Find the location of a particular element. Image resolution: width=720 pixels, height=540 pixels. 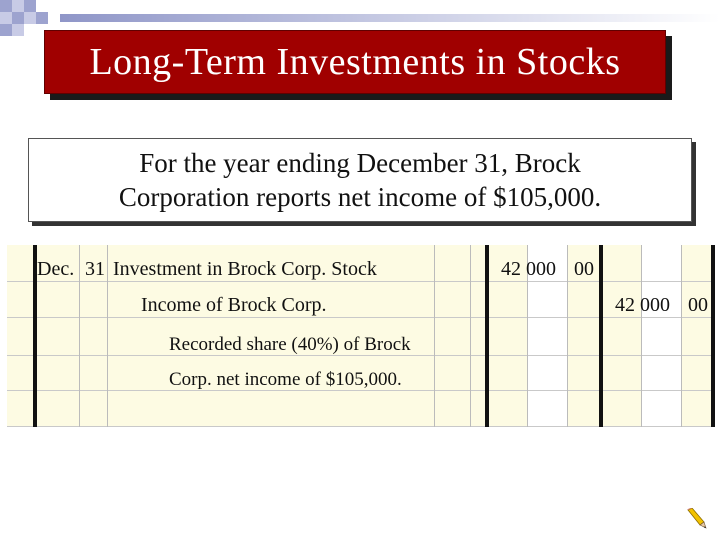

info-line-1: For the year ending December 31, Brock is located at coordinates (360, 163).